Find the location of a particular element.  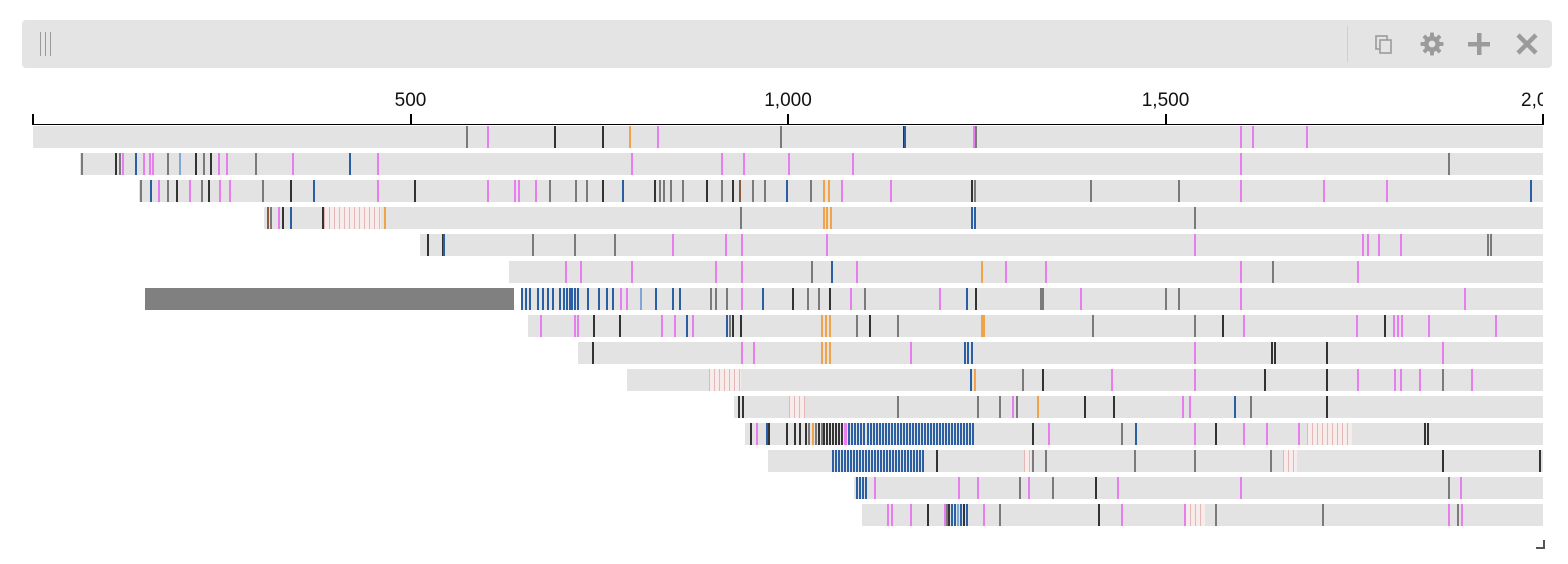

axis-tick-label: 2,000 is located at coordinates (1532, 100).